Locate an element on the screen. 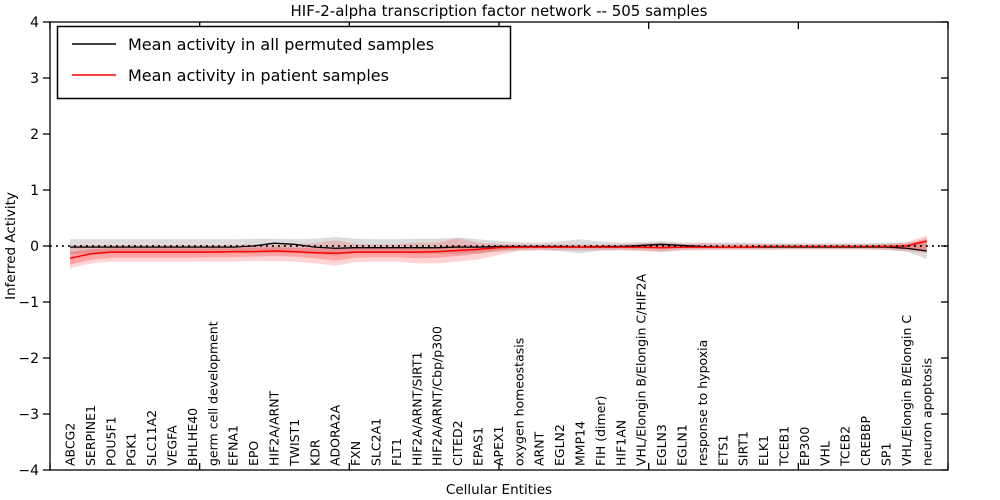 The height and width of the screenshot is (500, 1000). x-category-label: FLT1 is located at coordinates (396, 452).